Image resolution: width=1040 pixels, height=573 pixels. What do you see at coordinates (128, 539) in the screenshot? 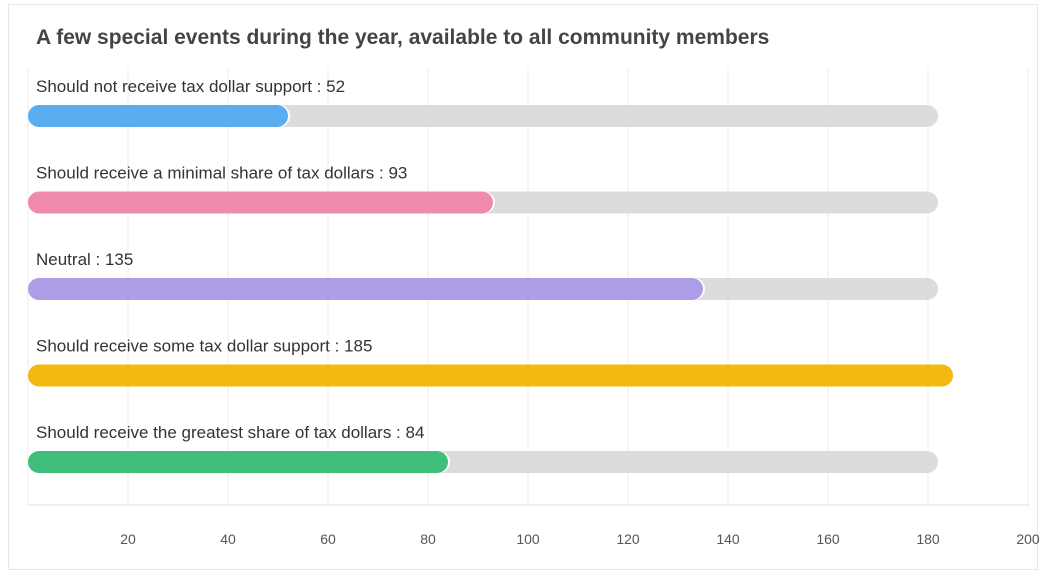
I see `x-tick-label: 20` at bounding box center [128, 539].